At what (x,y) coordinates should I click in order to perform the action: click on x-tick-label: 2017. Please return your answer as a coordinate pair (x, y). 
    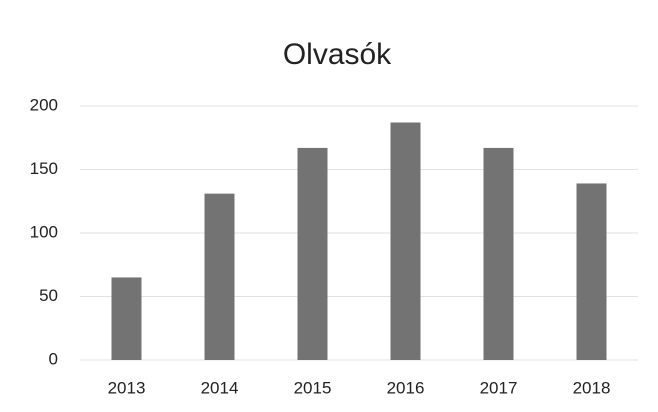
    Looking at the image, I should click on (499, 387).